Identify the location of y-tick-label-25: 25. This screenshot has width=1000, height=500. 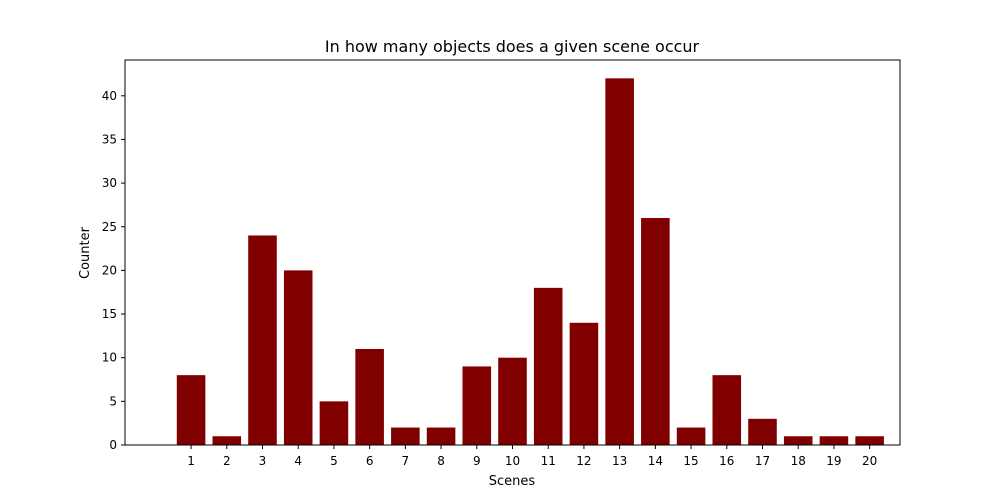
(109, 227).